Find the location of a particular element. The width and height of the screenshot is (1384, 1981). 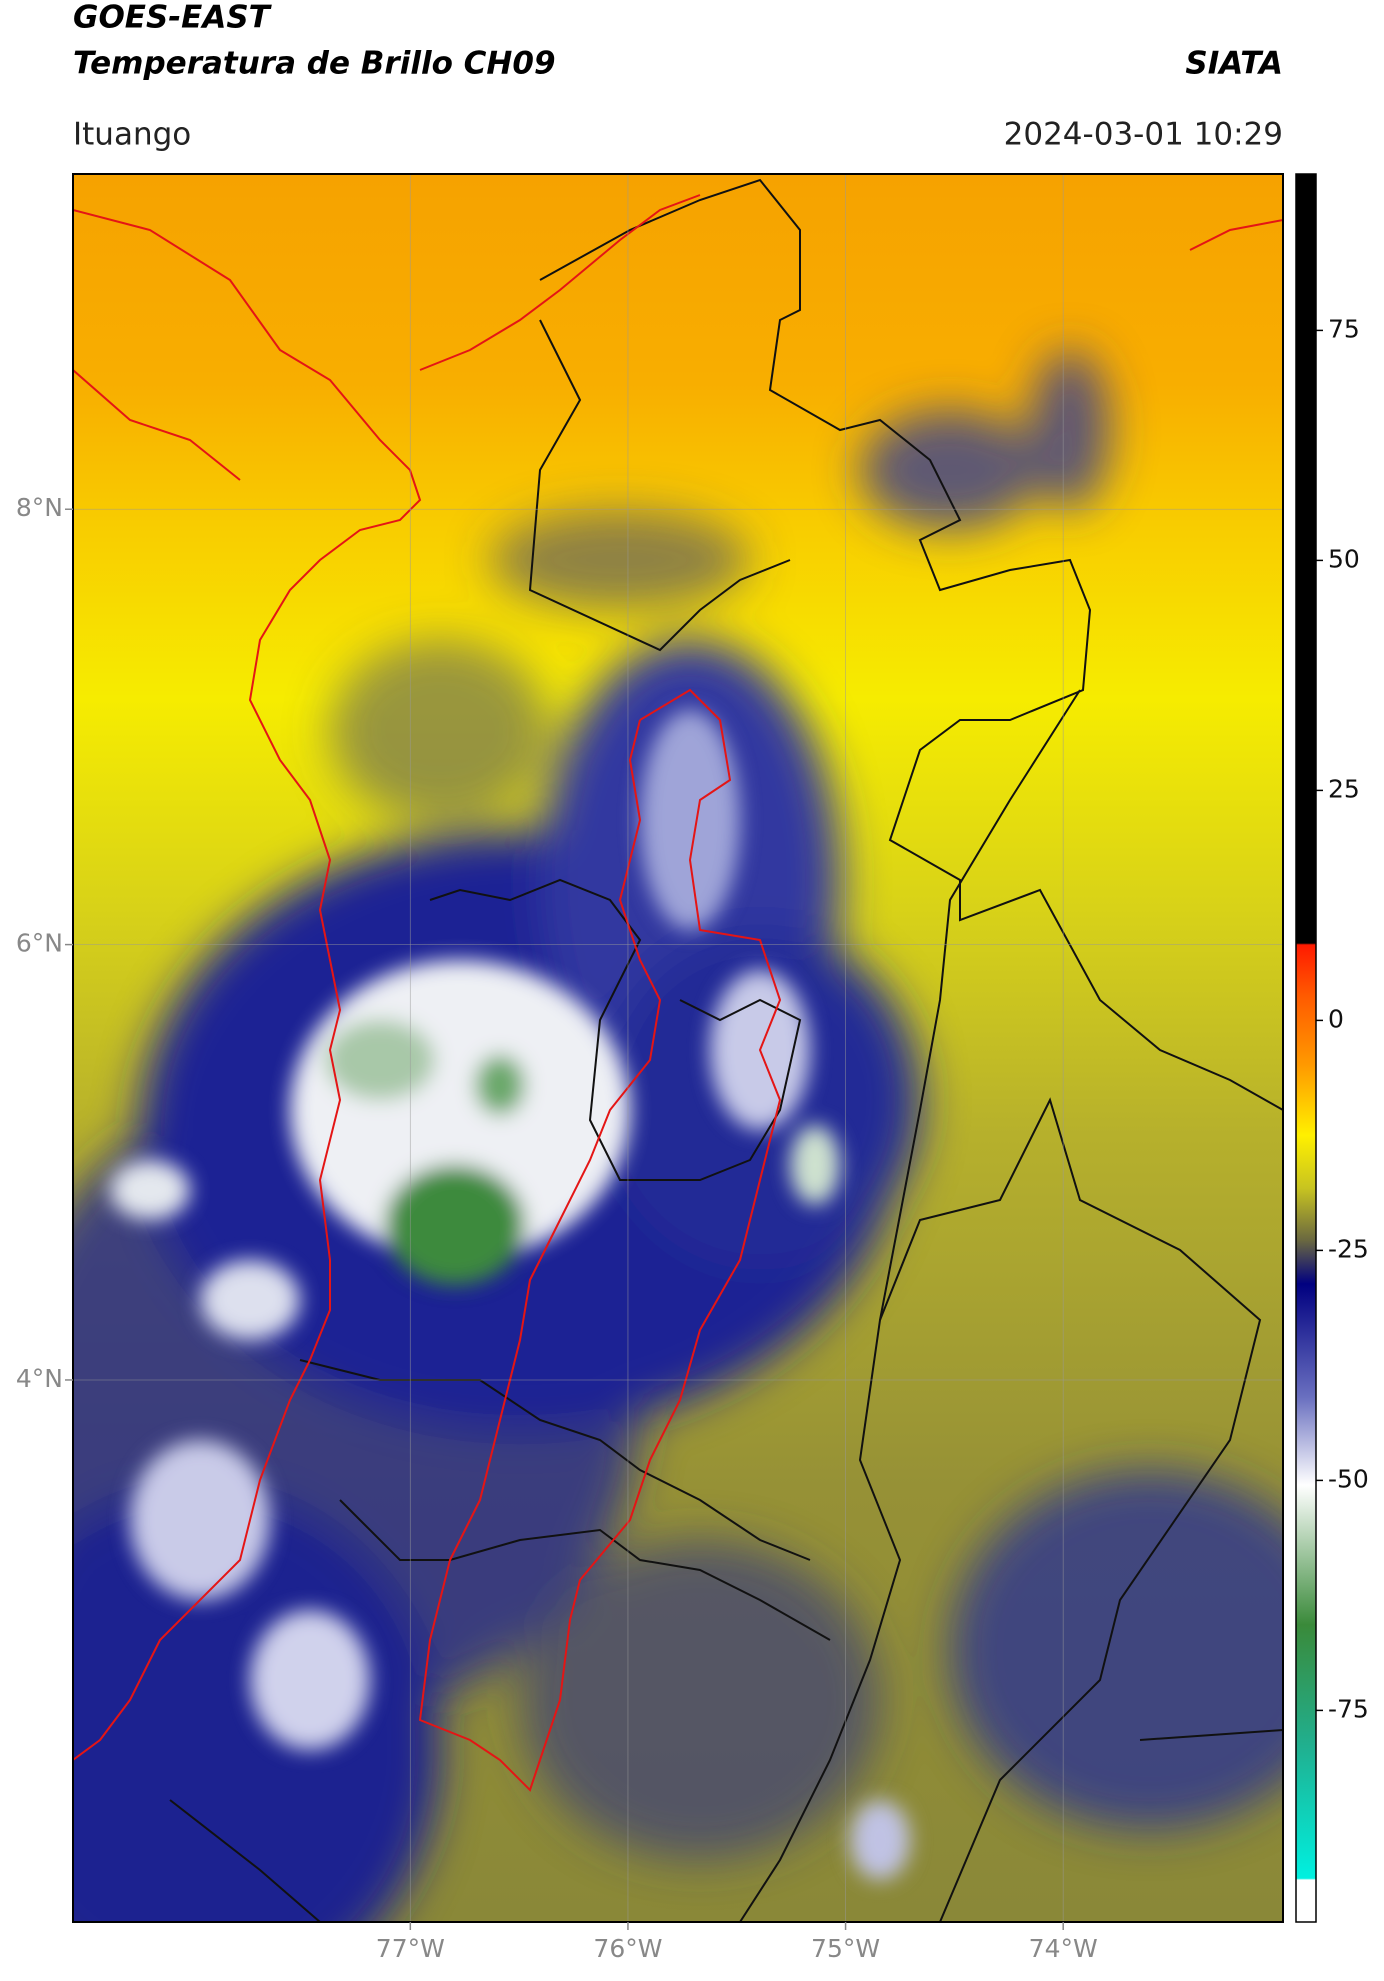

colorbar-tick-label: 75 is located at coordinates (1344, 328).